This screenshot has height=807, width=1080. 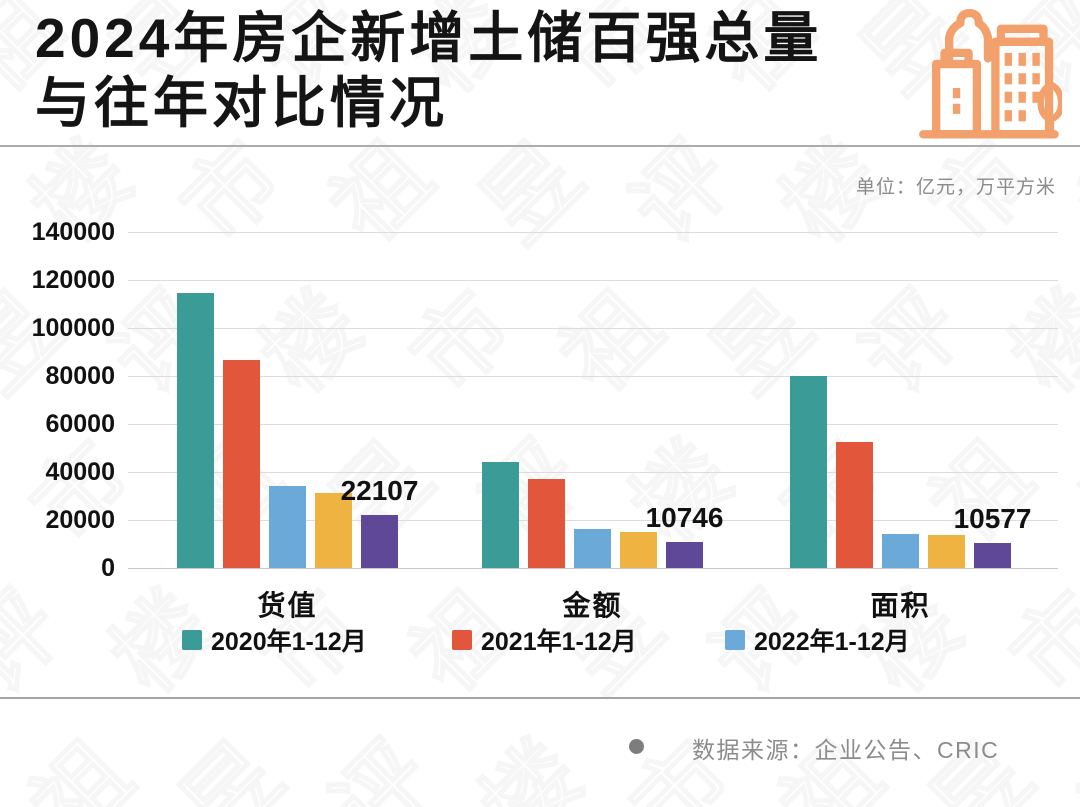 What do you see at coordinates (546, 523) in the screenshot?
I see `bar-金额-series2` at bounding box center [546, 523].